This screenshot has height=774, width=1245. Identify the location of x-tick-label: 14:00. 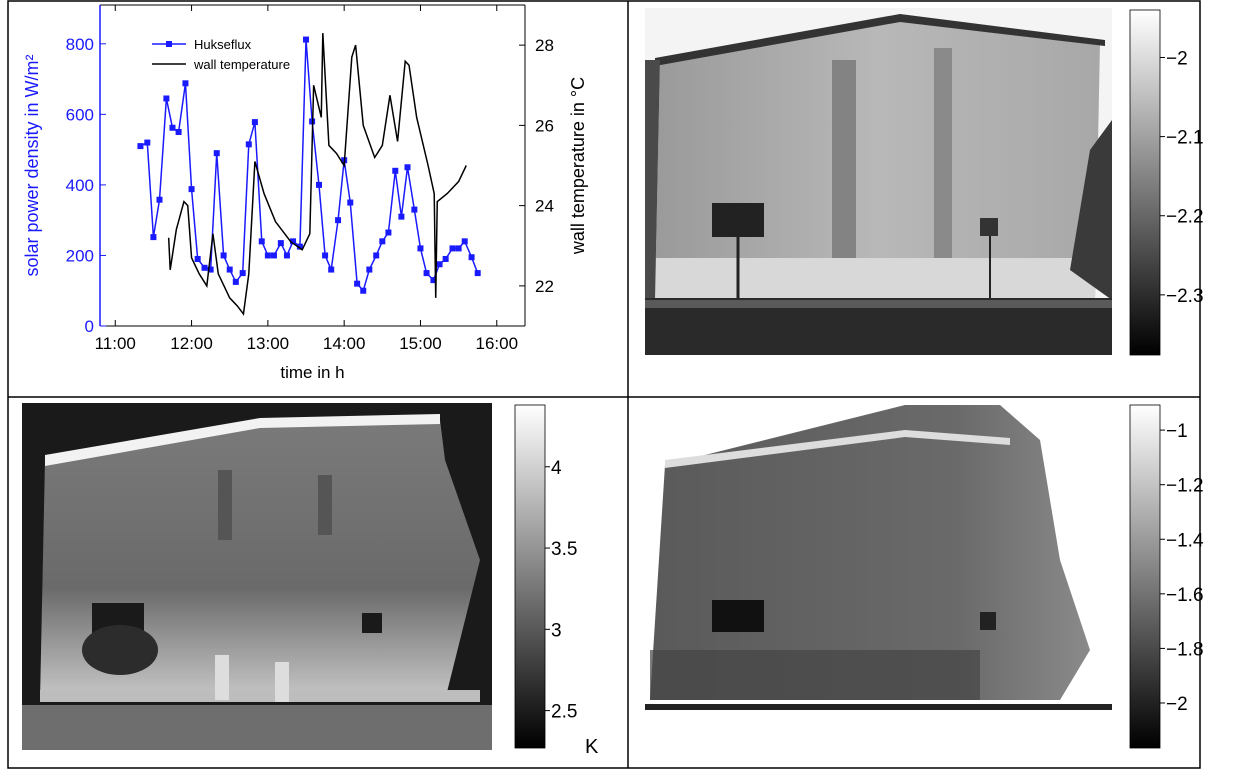
(344, 343).